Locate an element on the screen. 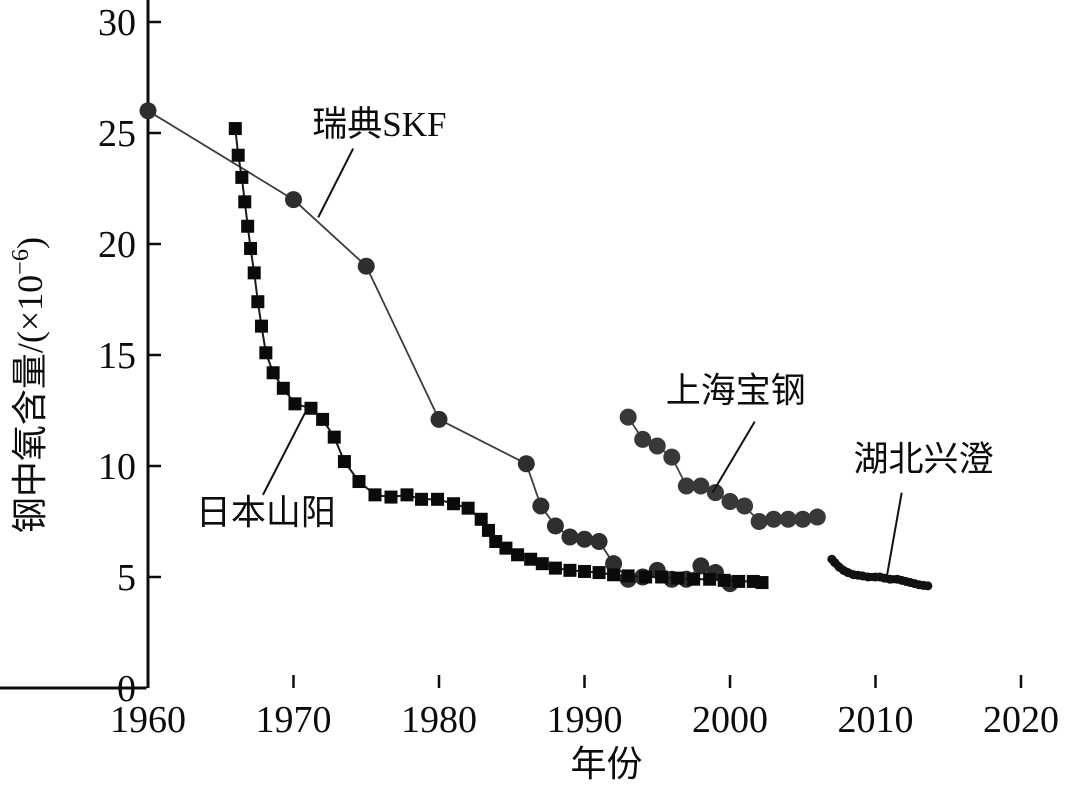  label-hubei-xingcheng: 湖北兴澄 is located at coordinates (924, 507).